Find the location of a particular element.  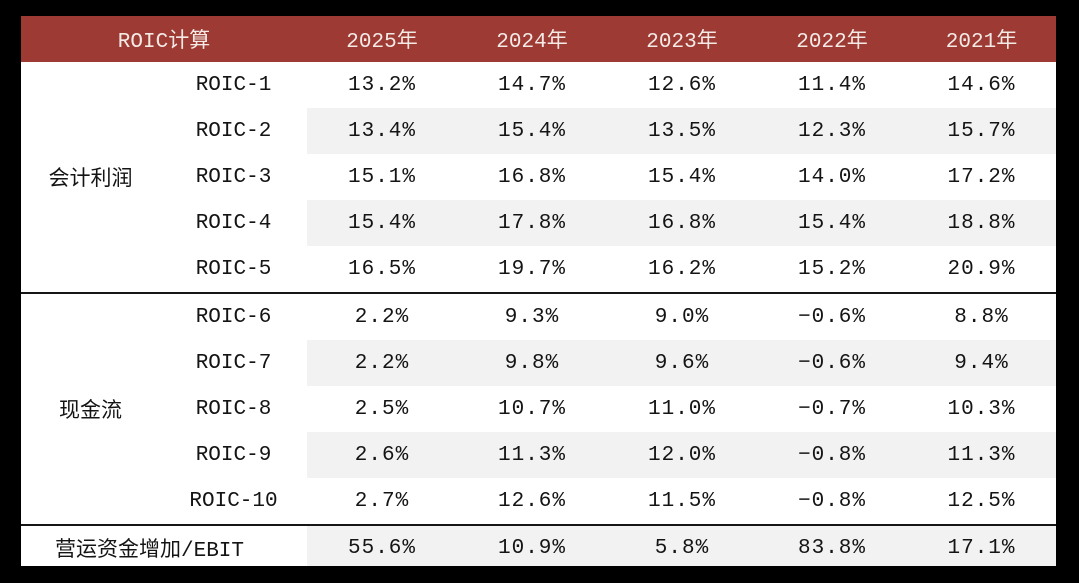

row-label: ROIC-10 is located at coordinates (233, 501).